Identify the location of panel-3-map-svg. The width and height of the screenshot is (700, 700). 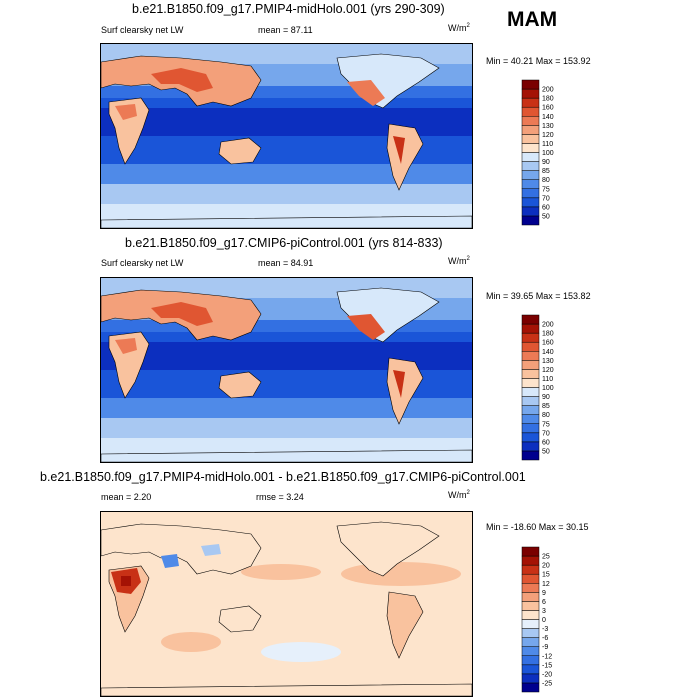
(286, 604).